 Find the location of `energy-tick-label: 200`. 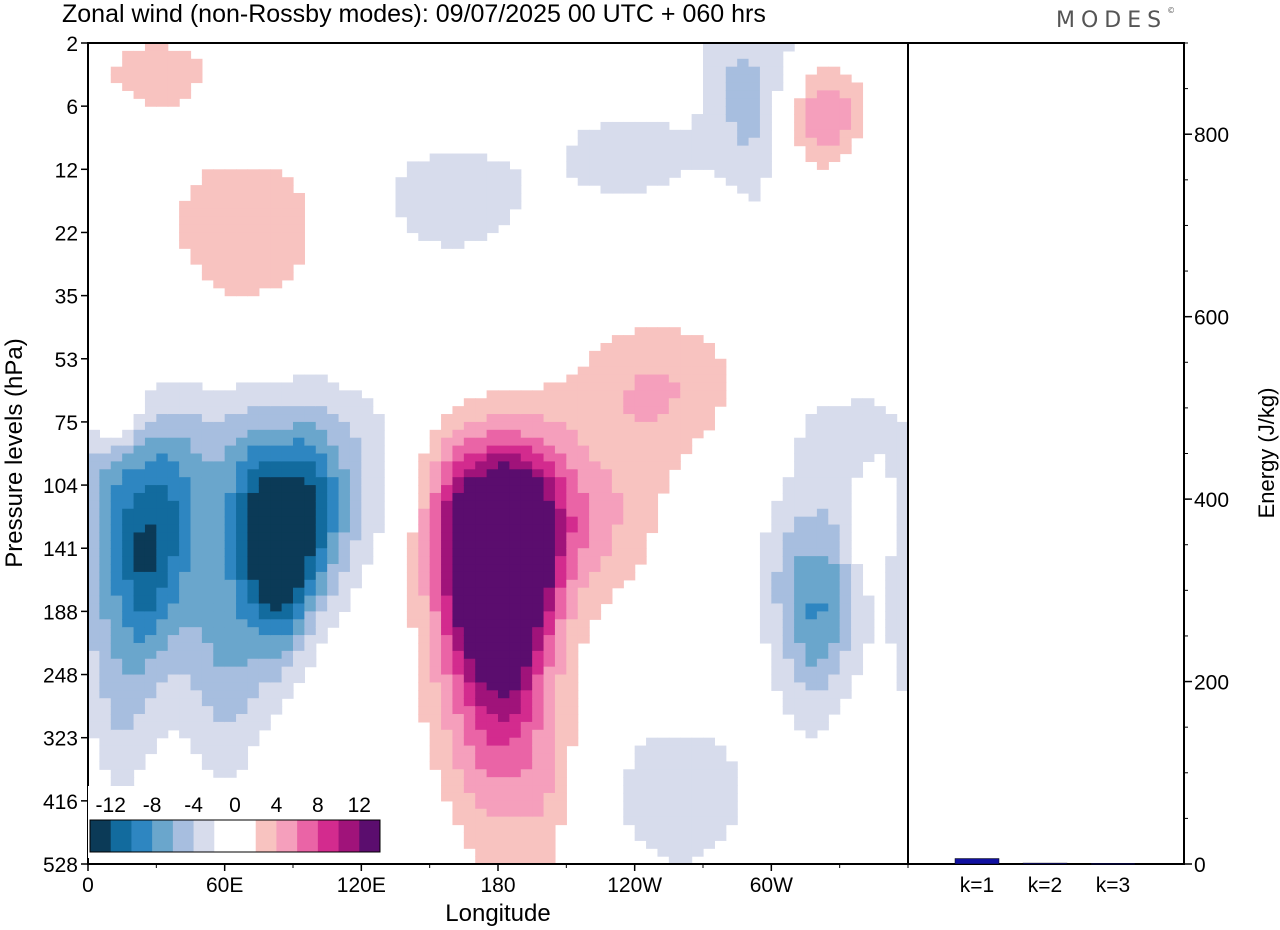

energy-tick-label: 200 is located at coordinates (1211, 683).